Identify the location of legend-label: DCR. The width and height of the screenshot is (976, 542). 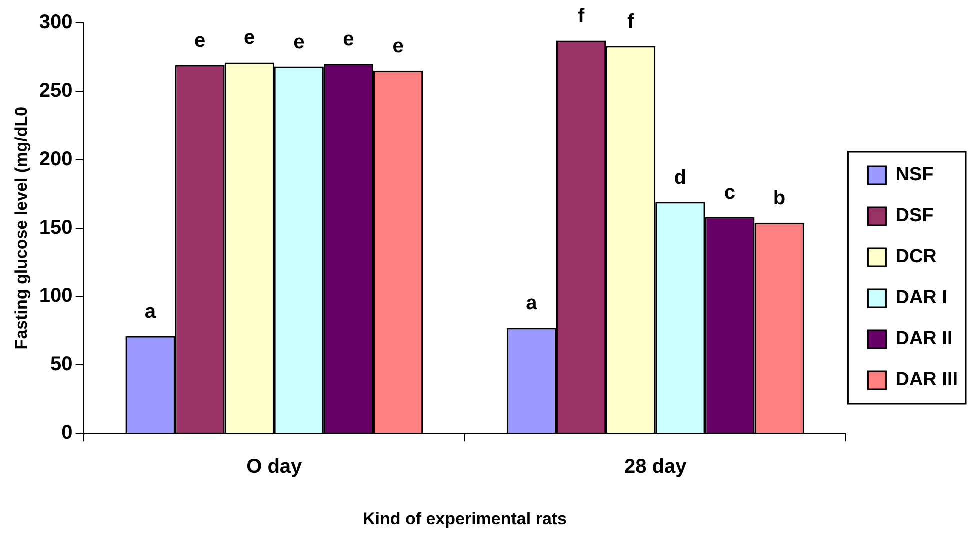
(917, 257).